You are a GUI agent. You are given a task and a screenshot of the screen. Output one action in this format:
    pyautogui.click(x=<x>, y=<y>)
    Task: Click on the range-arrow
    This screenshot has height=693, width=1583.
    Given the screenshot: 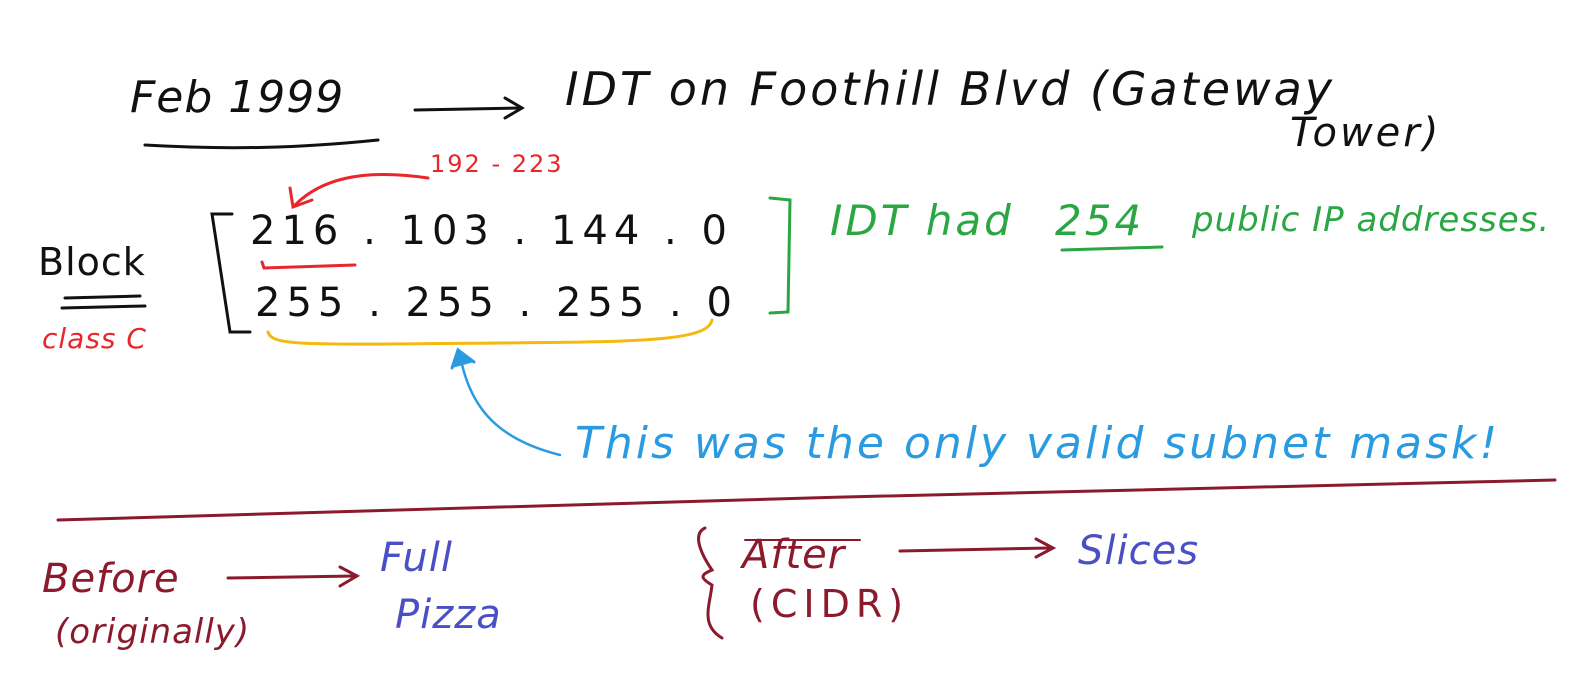 What is the action you would take?
    pyautogui.click(x=361, y=189)
    